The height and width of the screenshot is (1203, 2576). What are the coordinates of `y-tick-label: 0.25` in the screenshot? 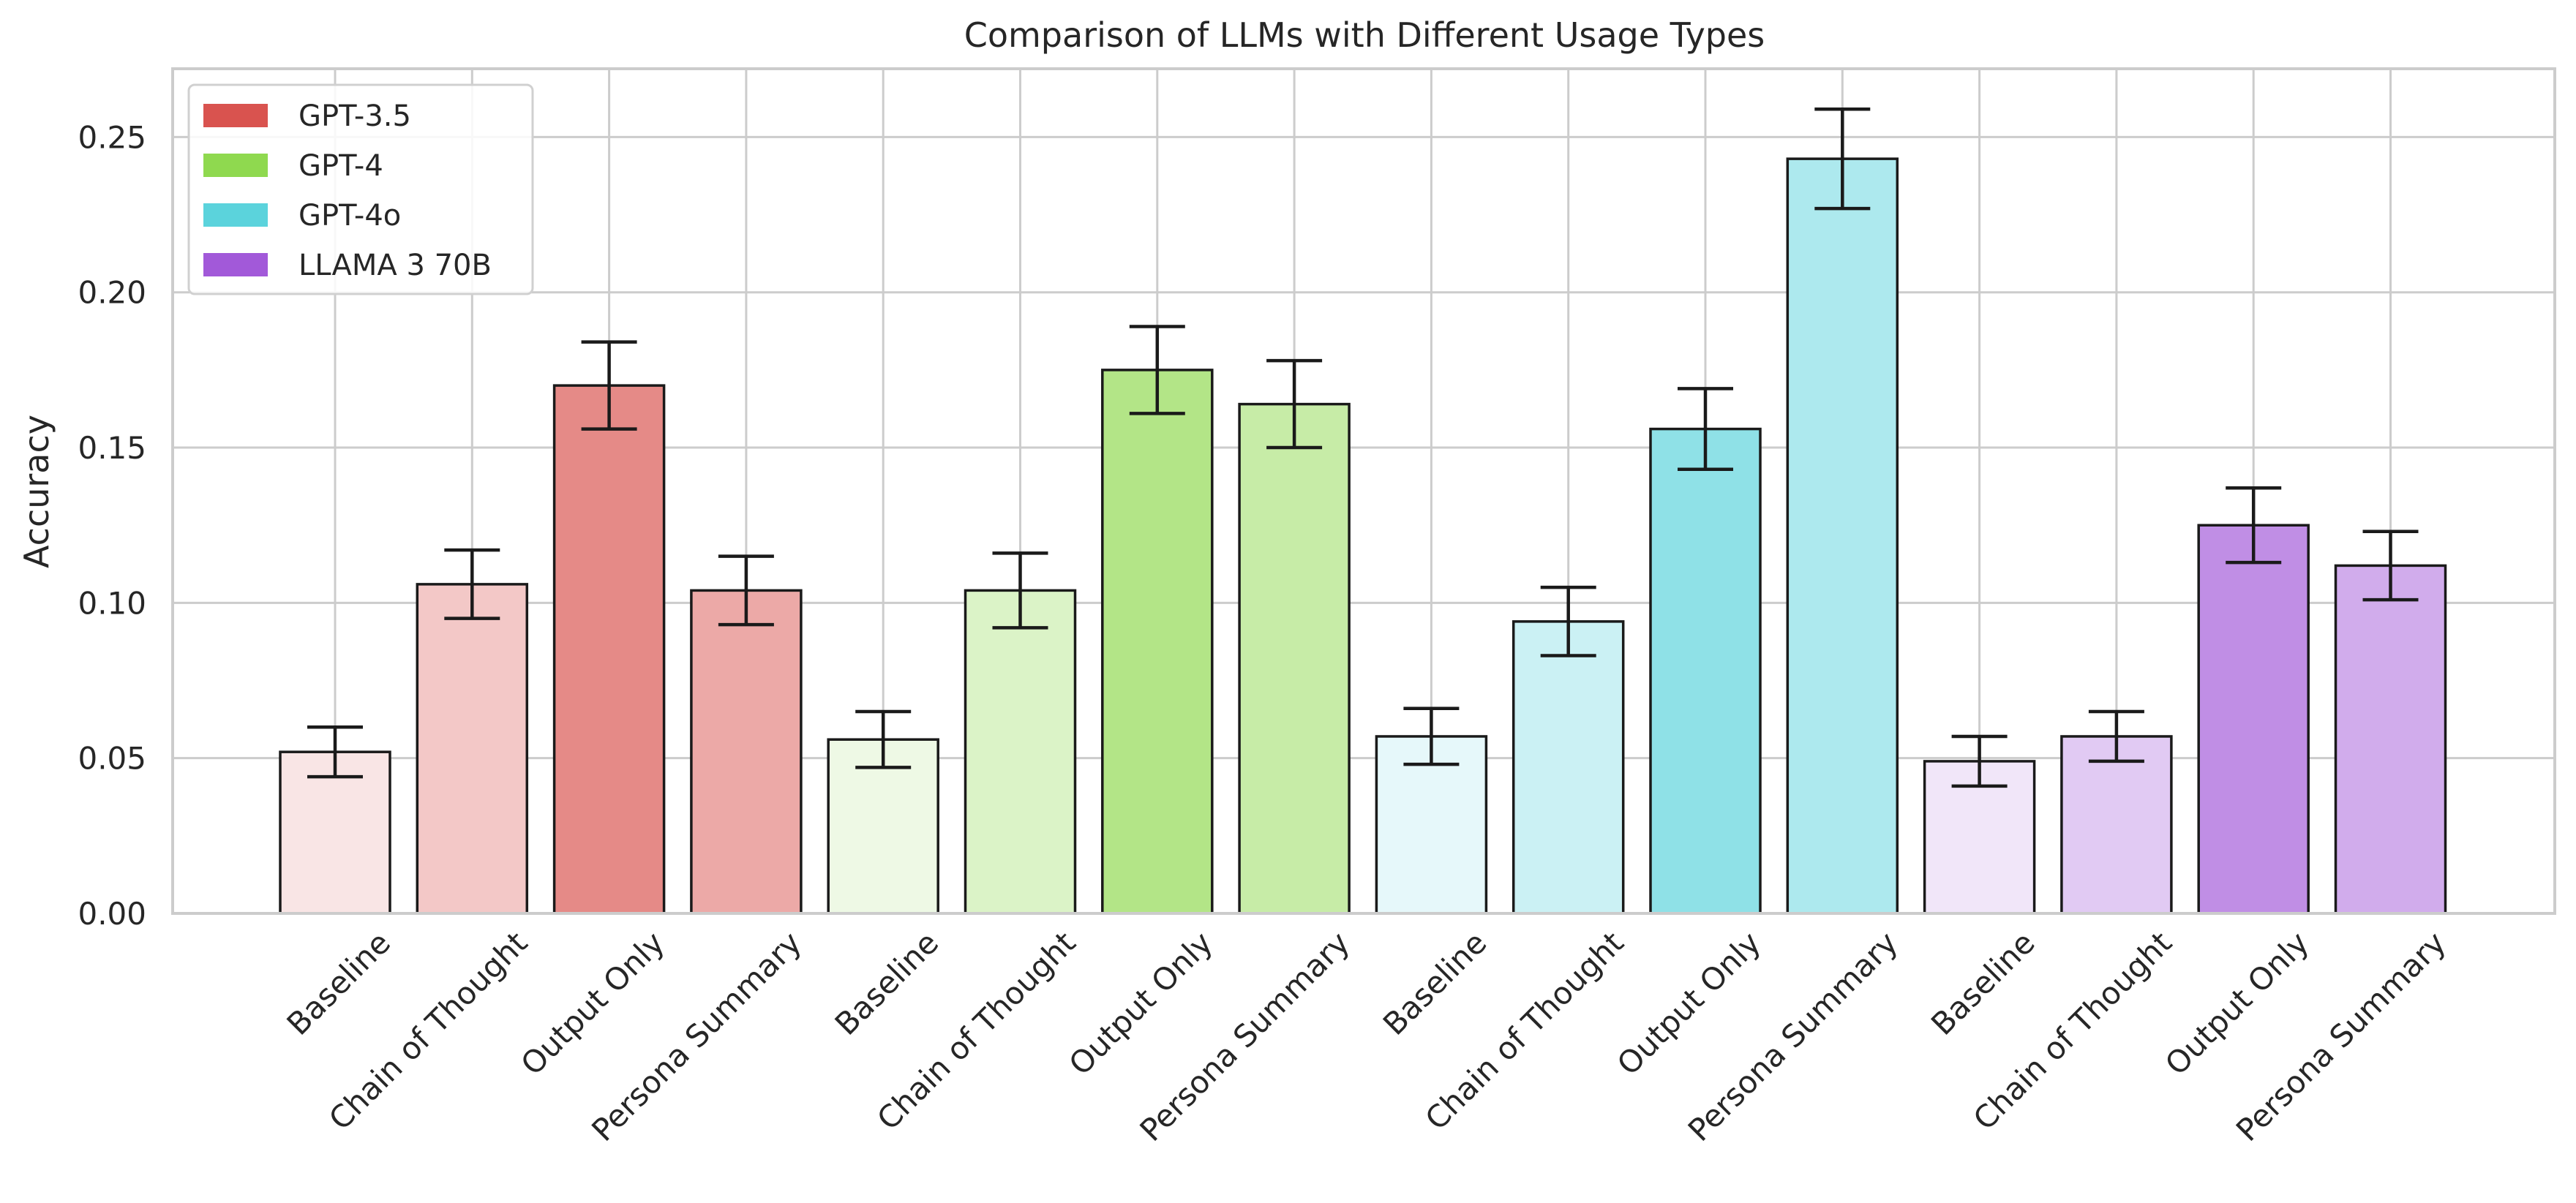 It's located at (112, 137).